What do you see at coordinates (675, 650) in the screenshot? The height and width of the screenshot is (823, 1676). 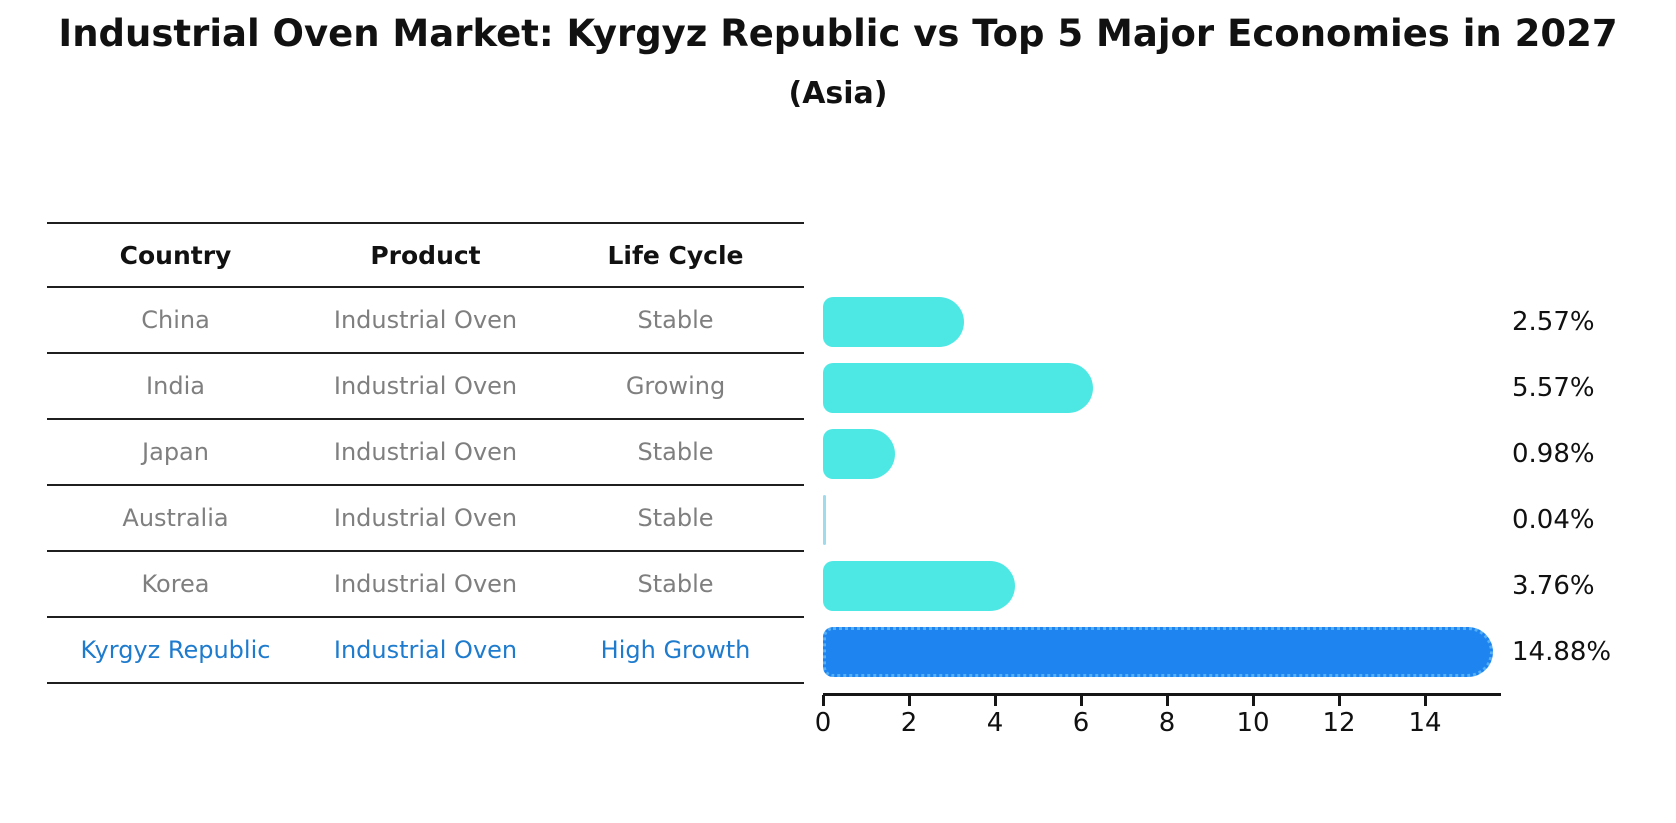 I see `cell-life-cycle: High Growth` at bounding box center [675, 650].